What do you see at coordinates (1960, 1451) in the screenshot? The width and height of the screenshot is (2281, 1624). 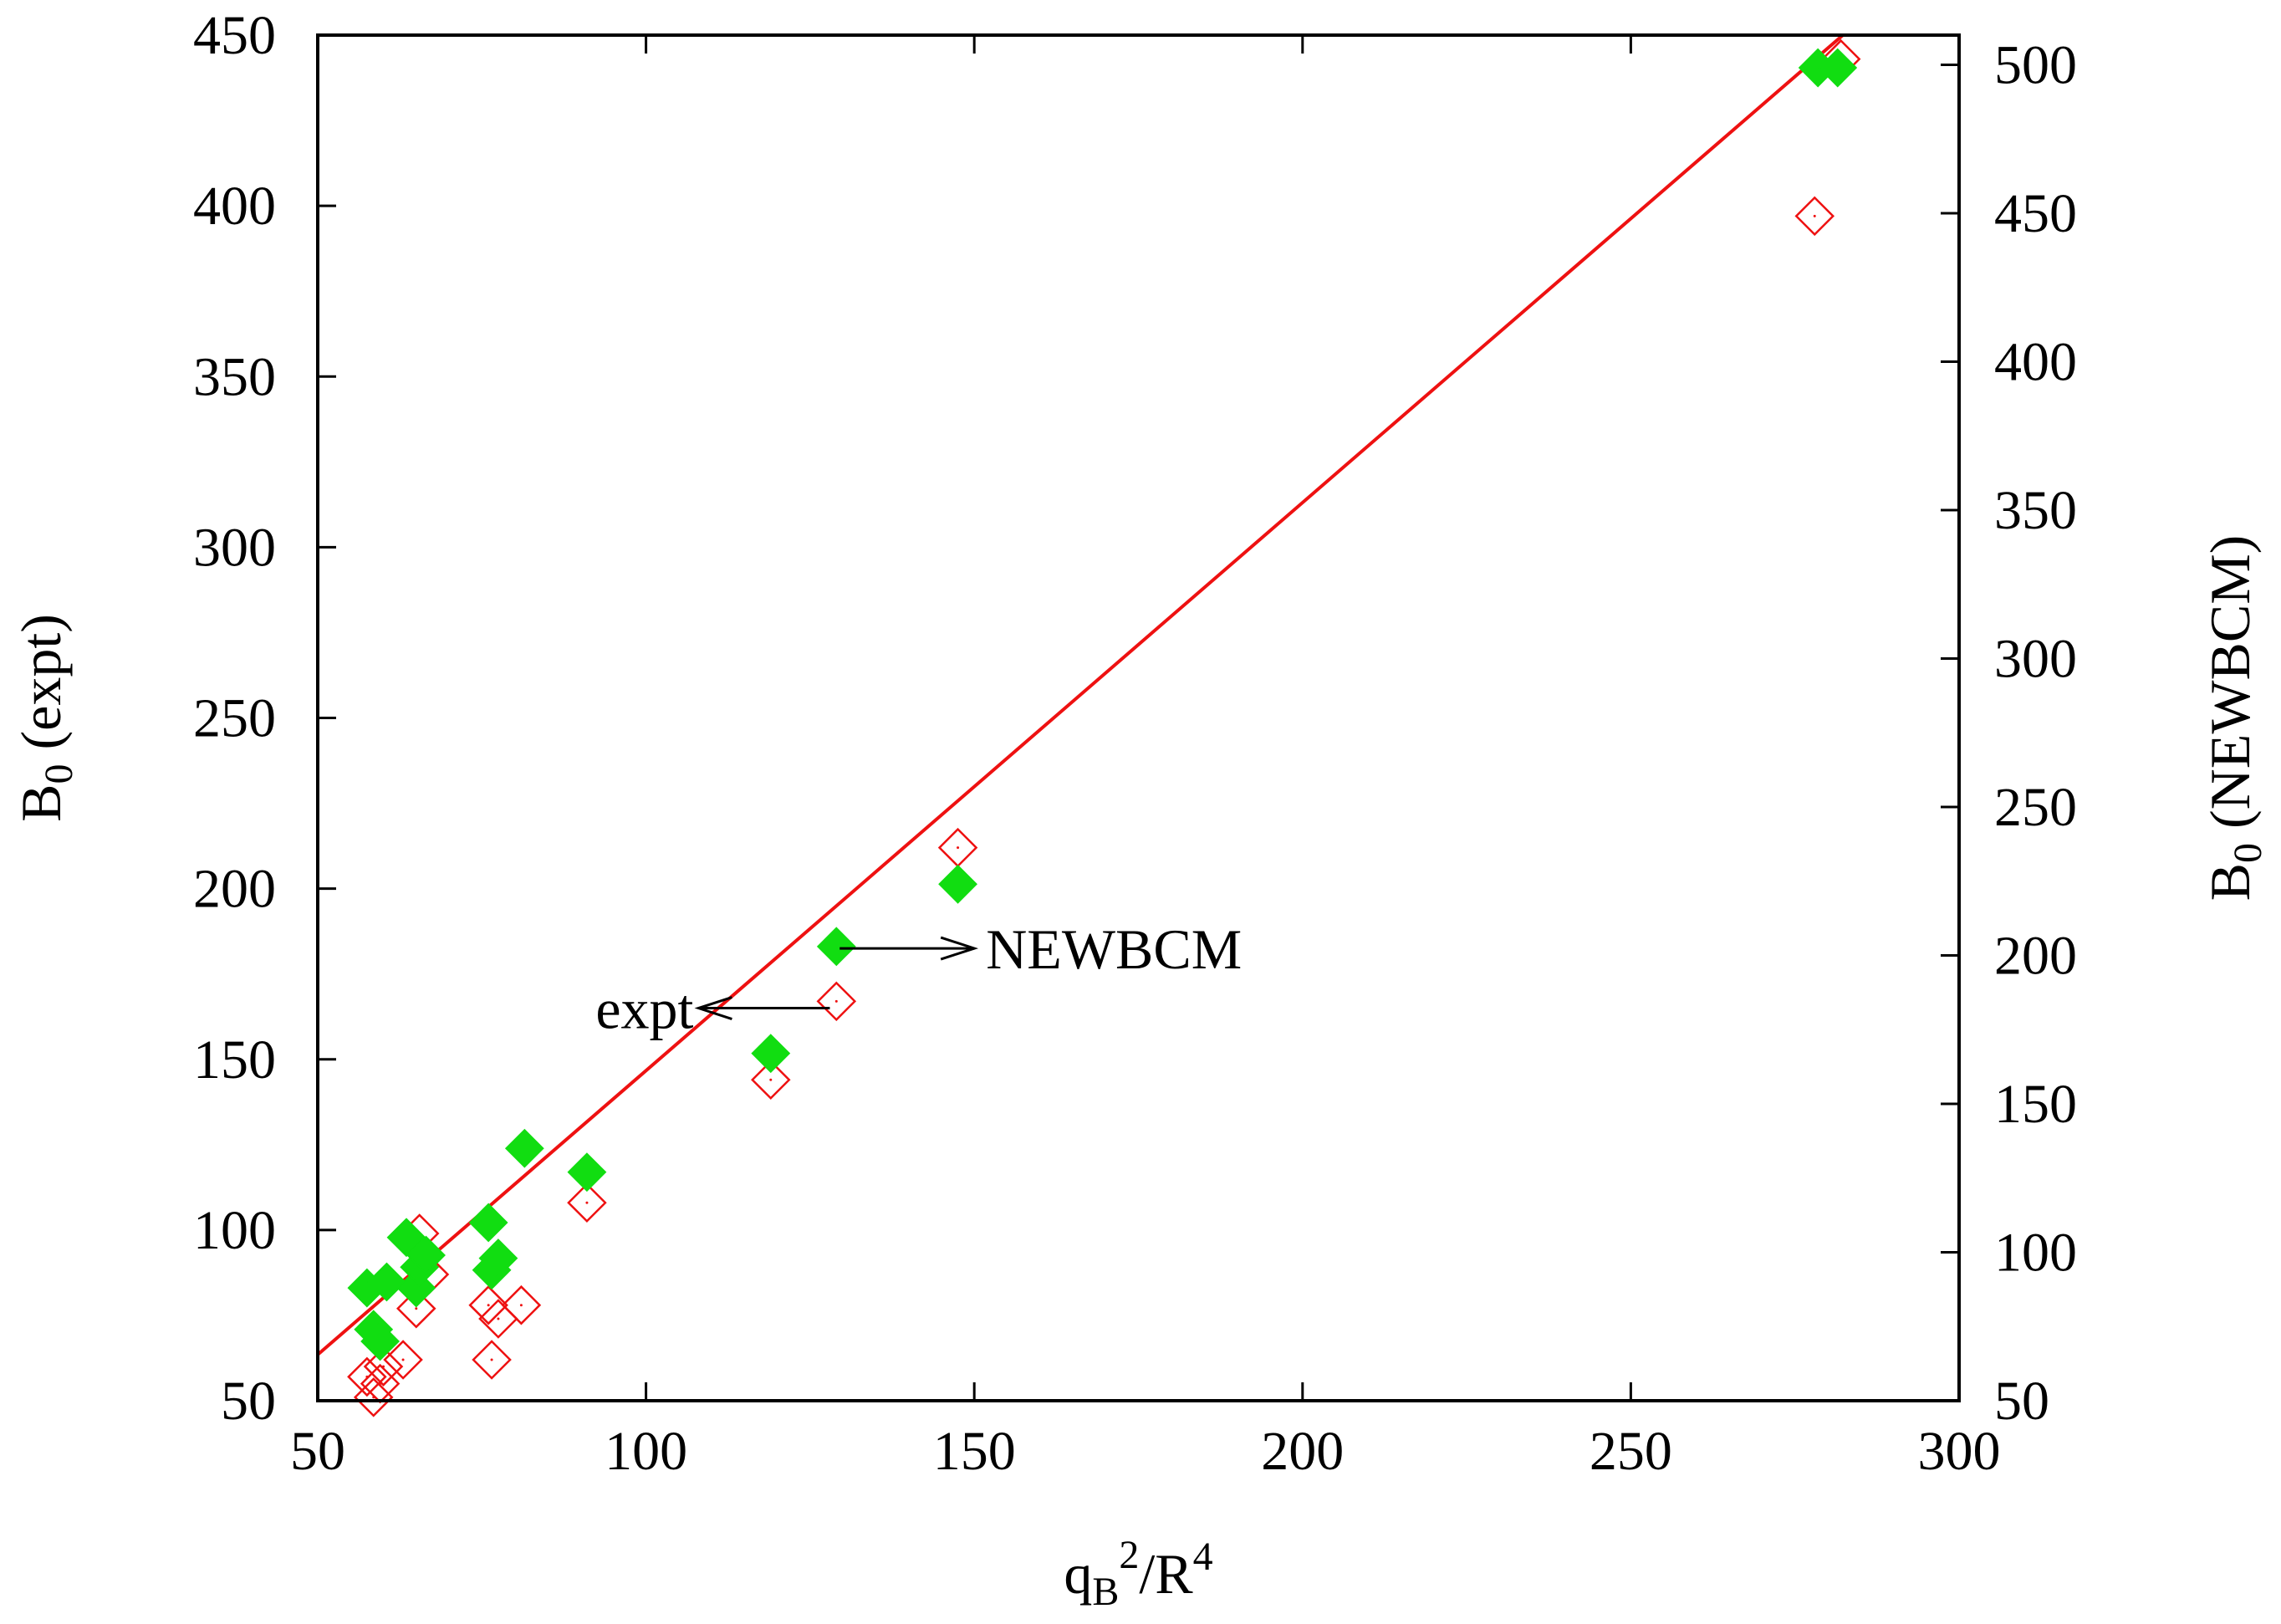 I see `x-tick-label: 300` at bounding box center [1960, 1451].